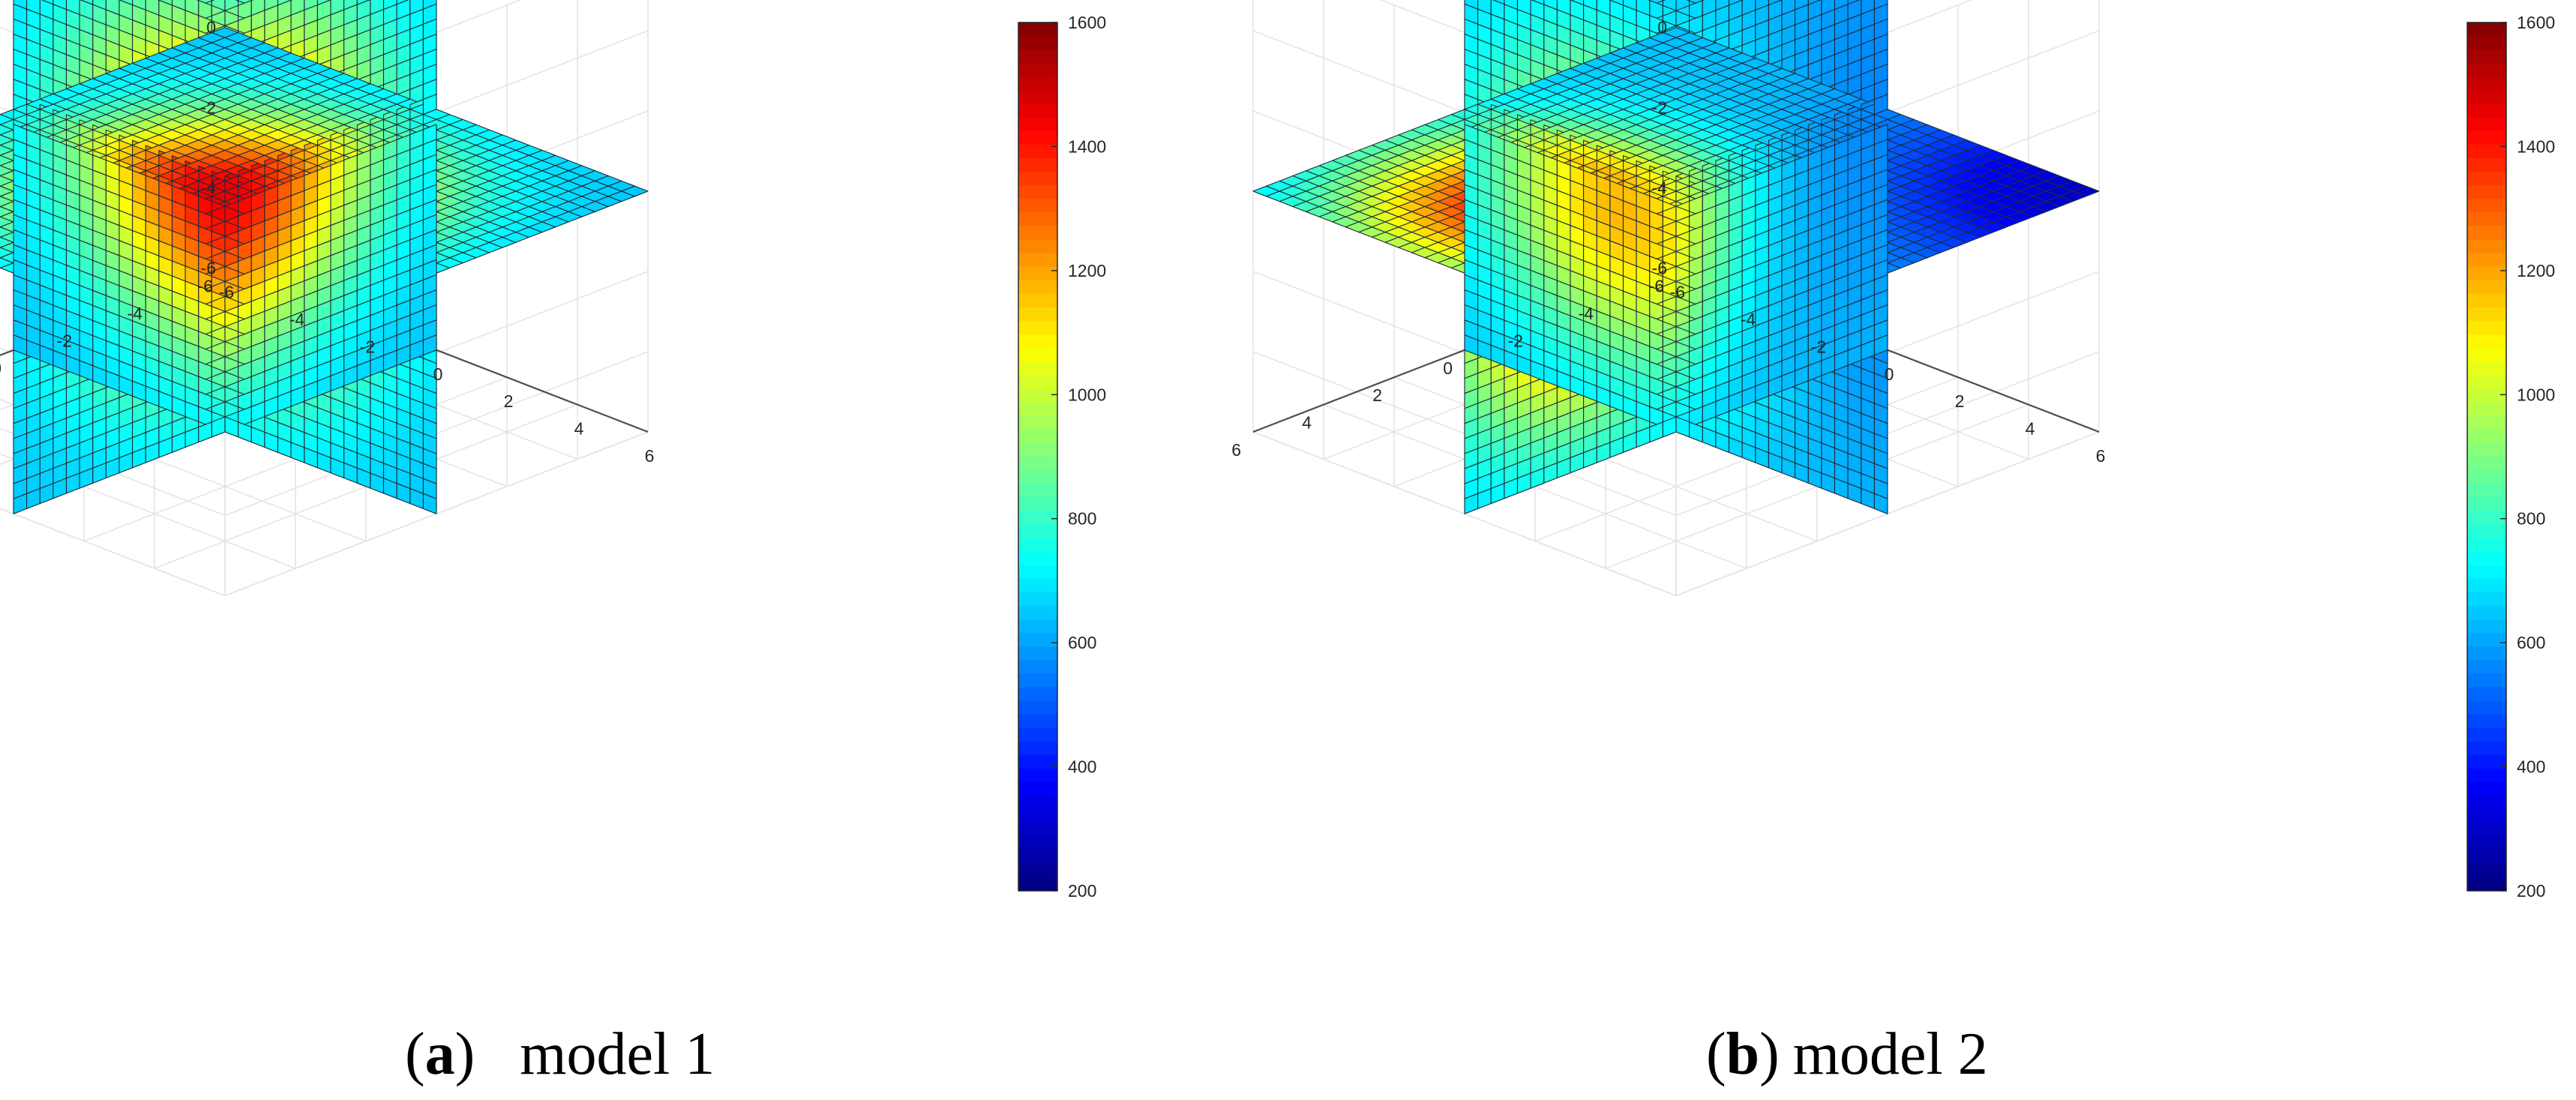 This screenshot has height=1100, width=2576. Describe the element at coordinates (1082, 891) in the screenshot. I see `colorbar-tick-label: 200` at that location.